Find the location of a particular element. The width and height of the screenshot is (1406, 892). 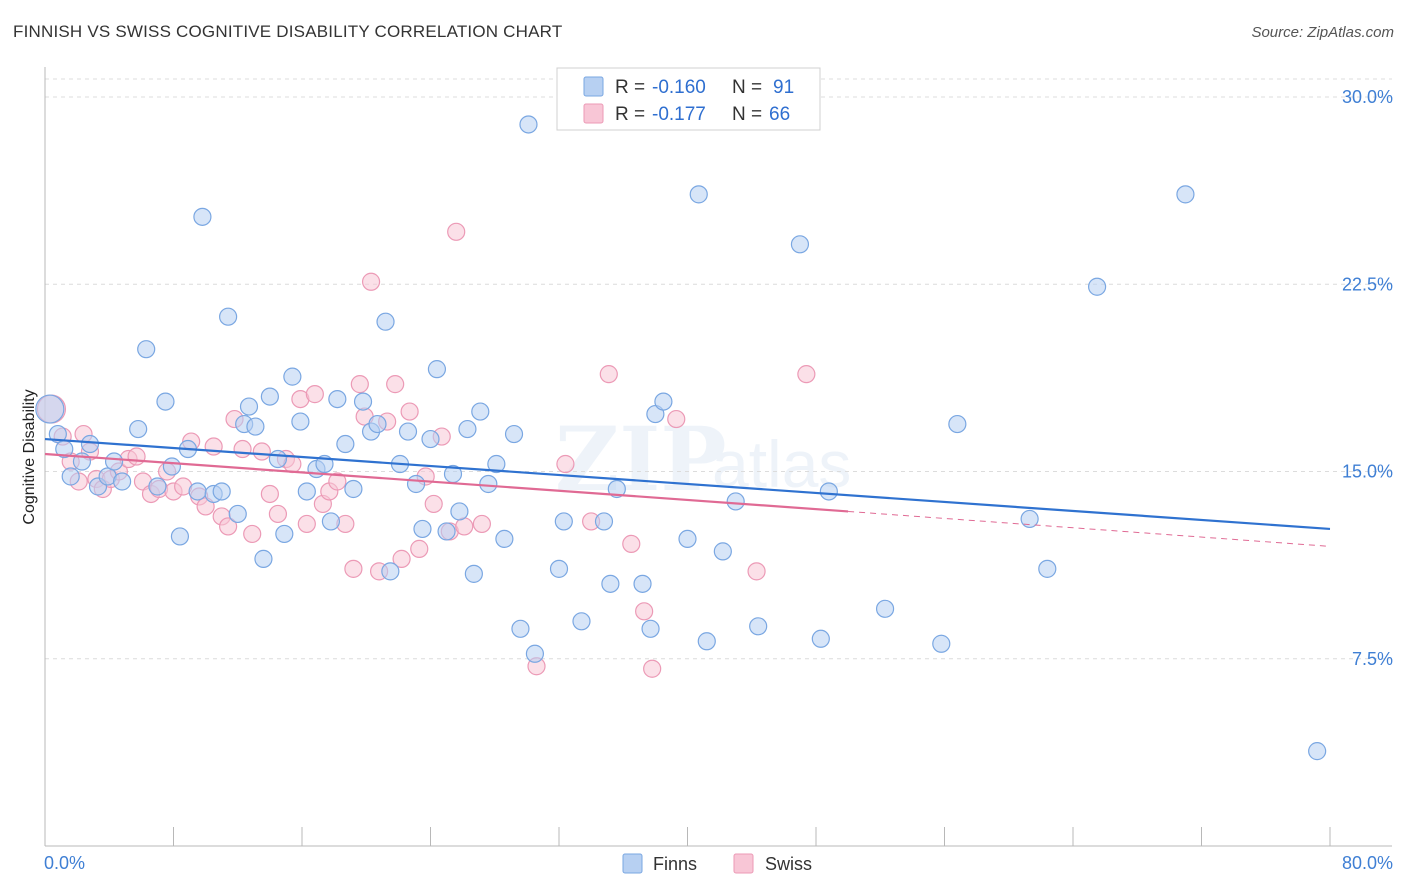

bottom-swiss-label: Swiss is located at coordinates (788, 864).